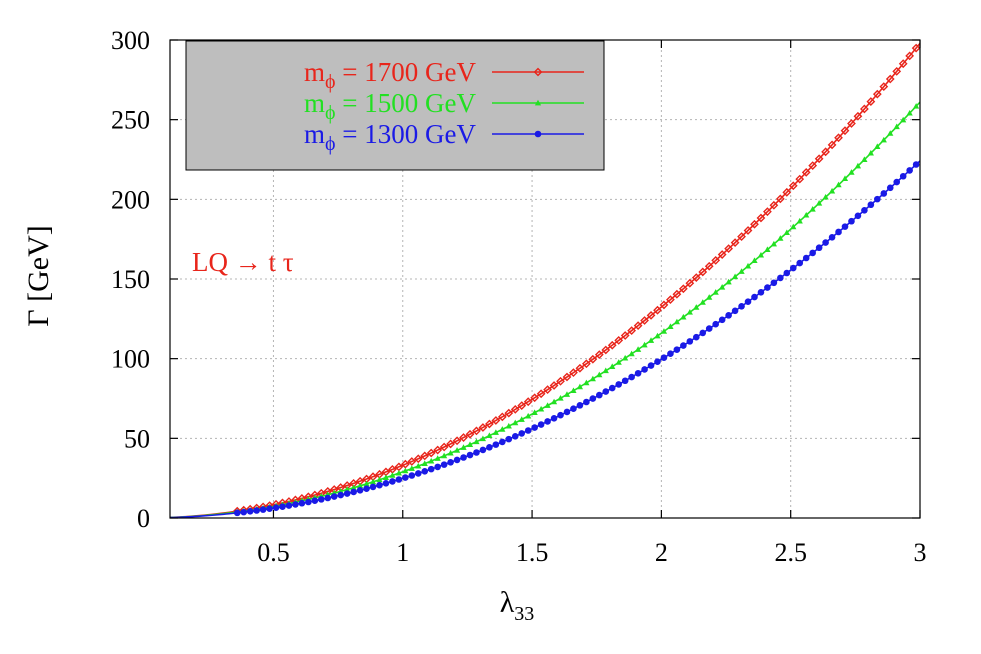  I want to click on x-axis-title-subscript: 33, so click(524, 614).